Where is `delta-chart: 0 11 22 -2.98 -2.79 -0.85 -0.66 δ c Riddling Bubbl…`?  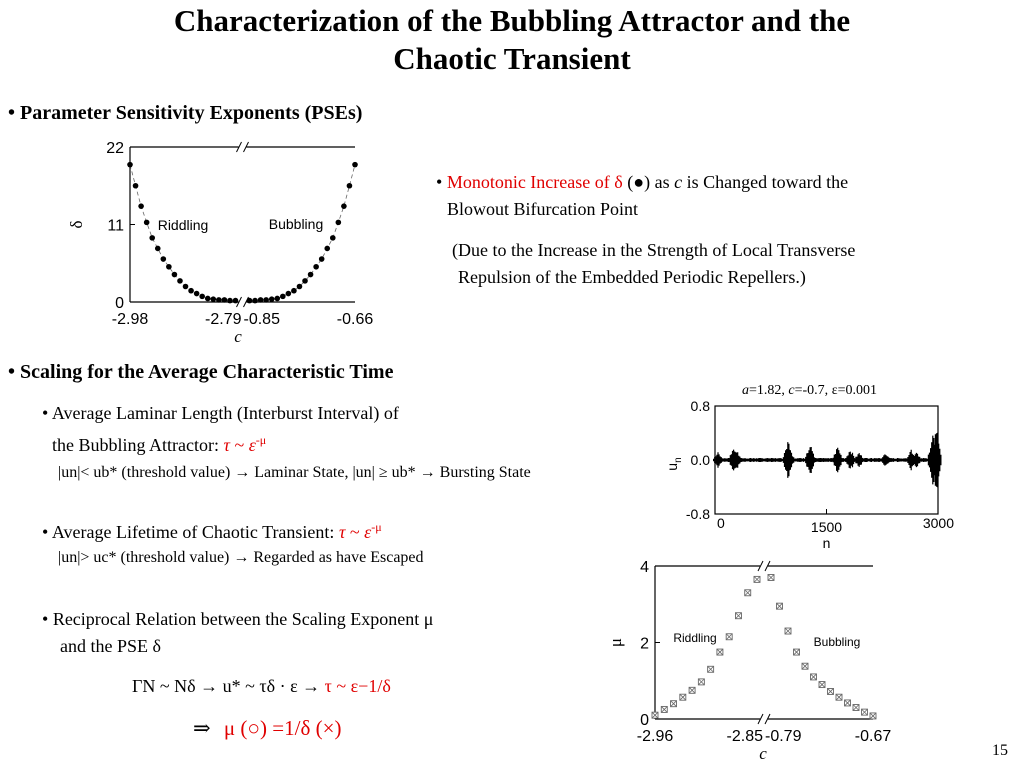
delta-chart: 0 11 22 -2.98 -2.79 -0.85 -0.66 δ c Riddling Bubbl… is located at coordinates (220, 243).